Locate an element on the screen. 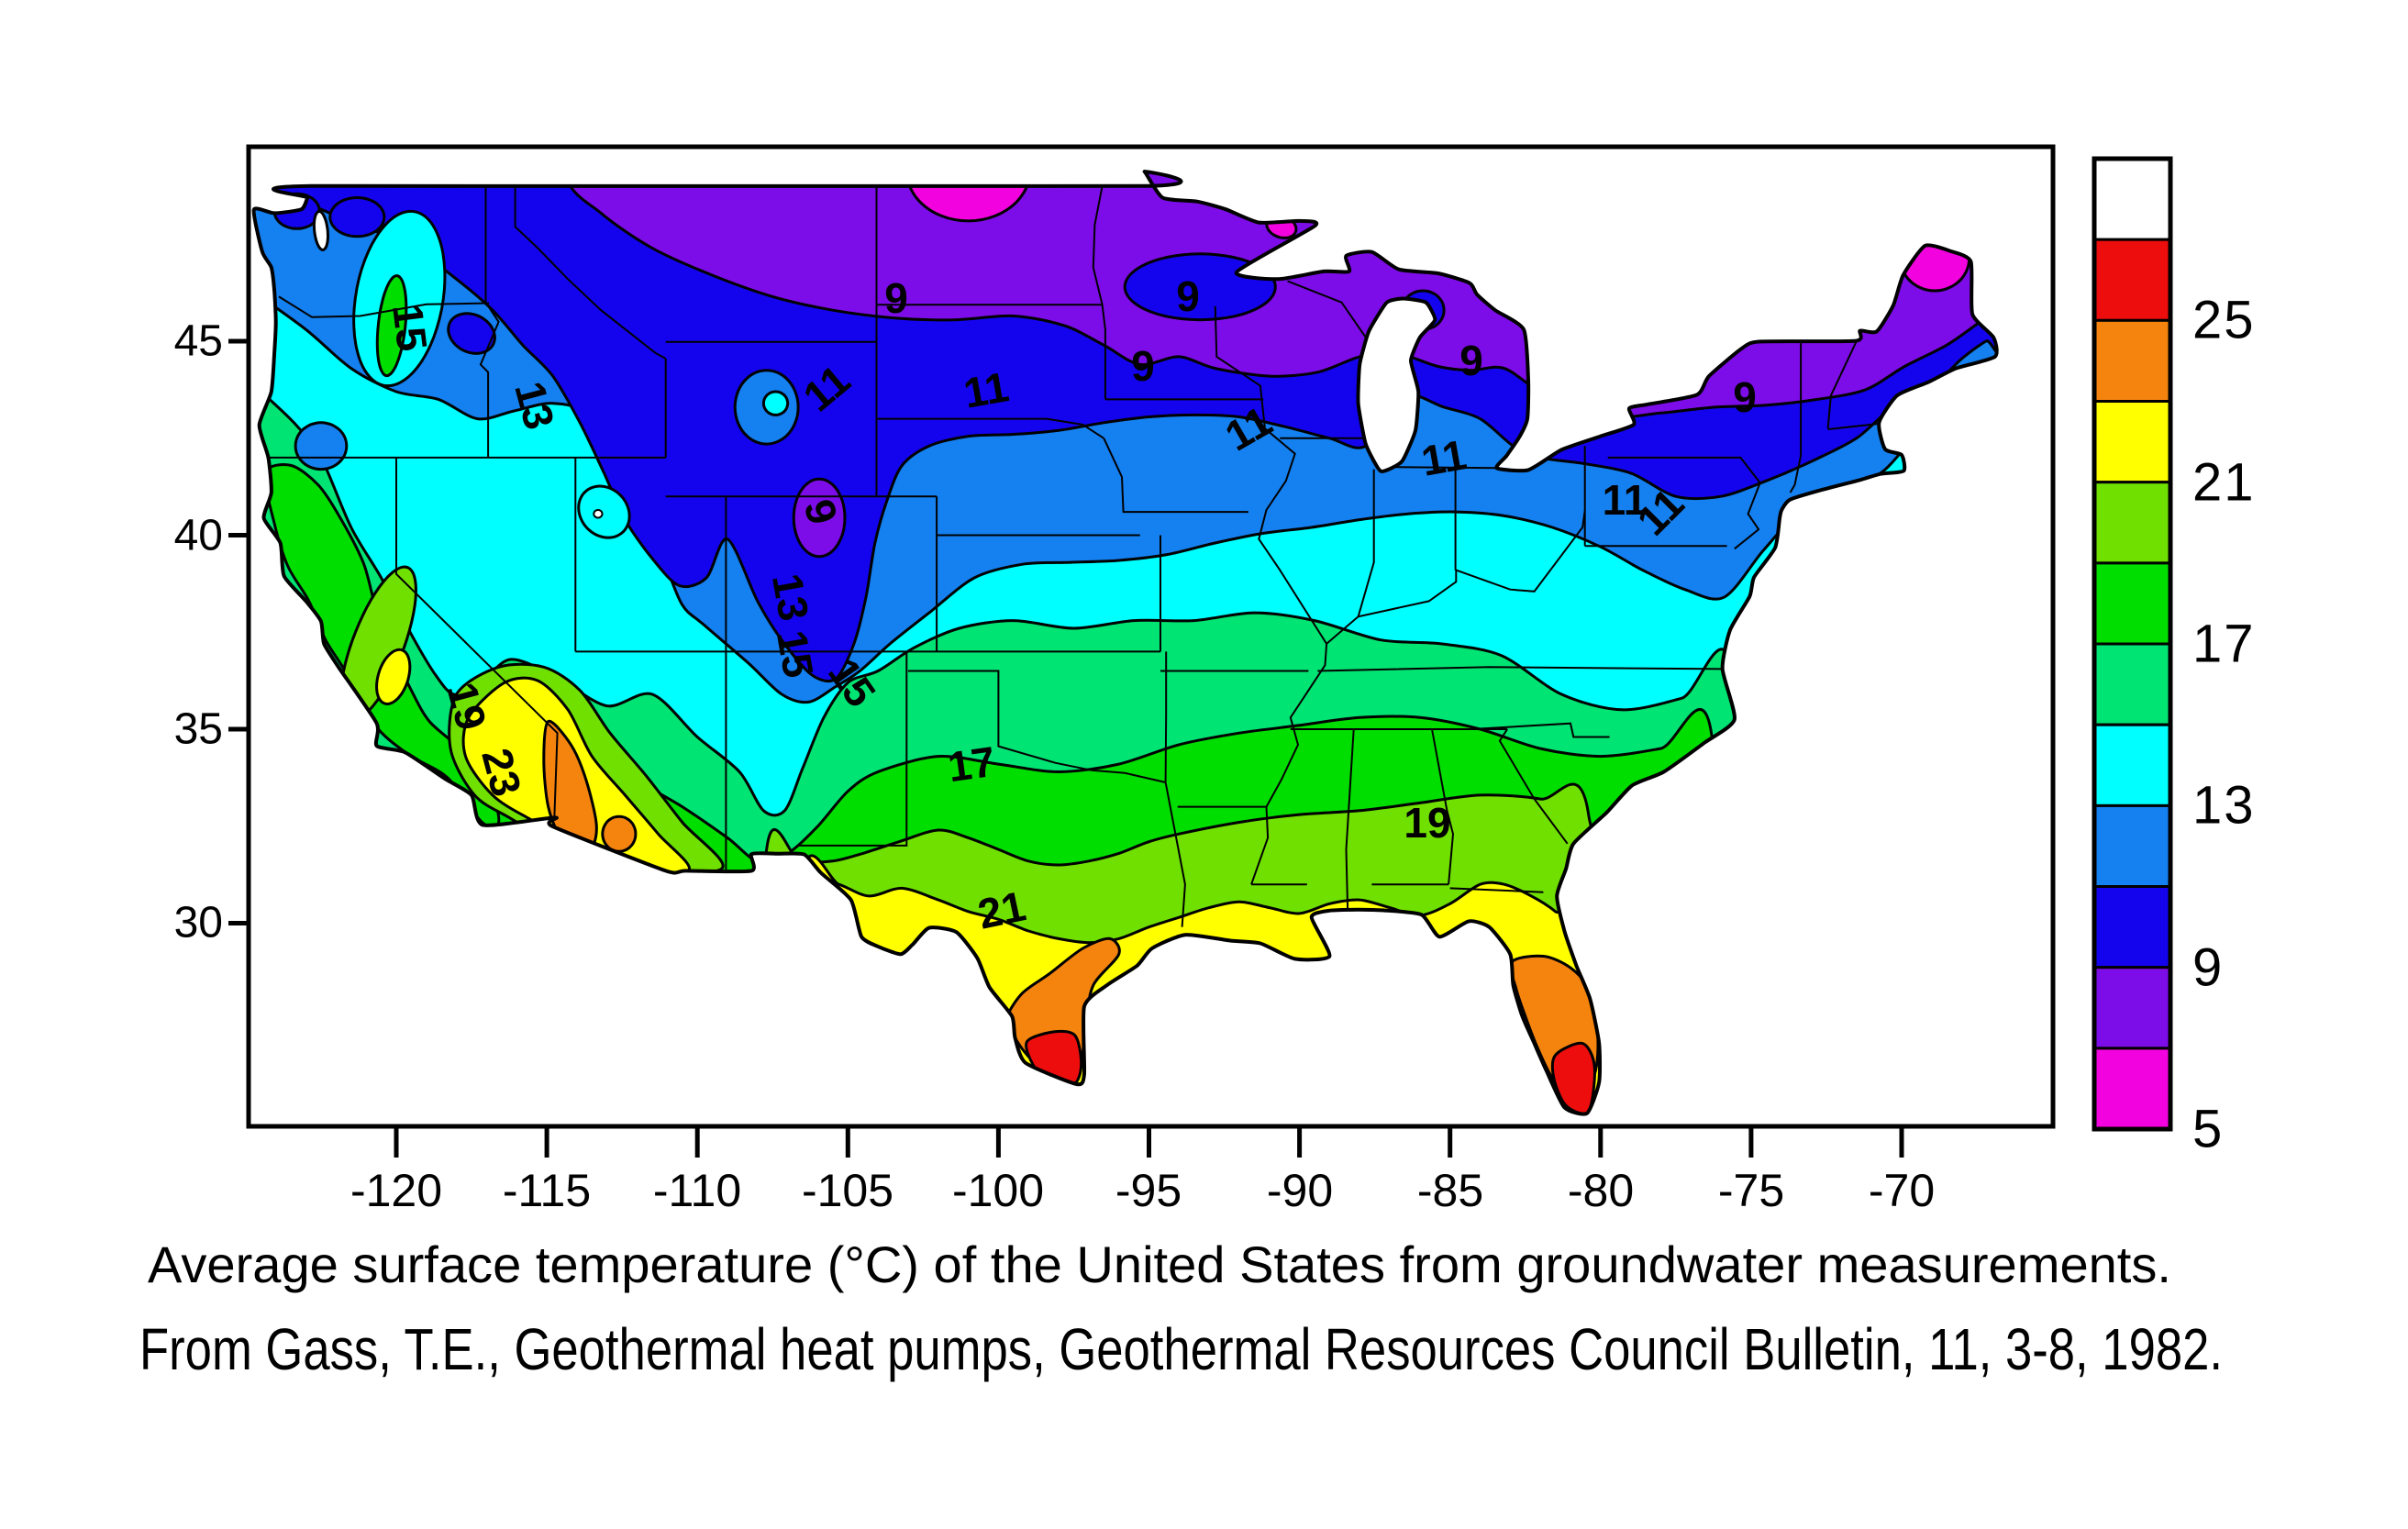 The width and height of the screenshot is (2408, 1529). svg-text: 19 is located at coordinates (1427, 823).